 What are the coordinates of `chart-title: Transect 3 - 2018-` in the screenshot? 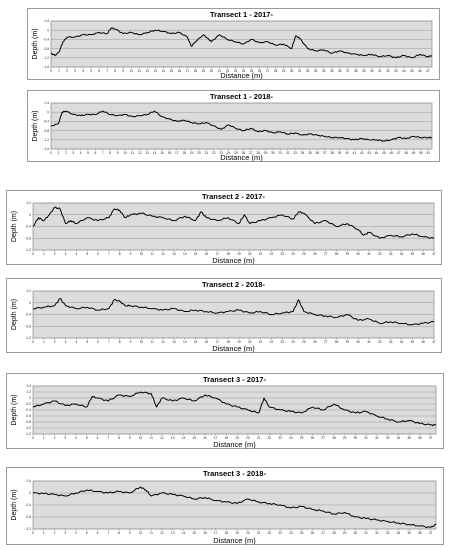 It's located at (234, 473).